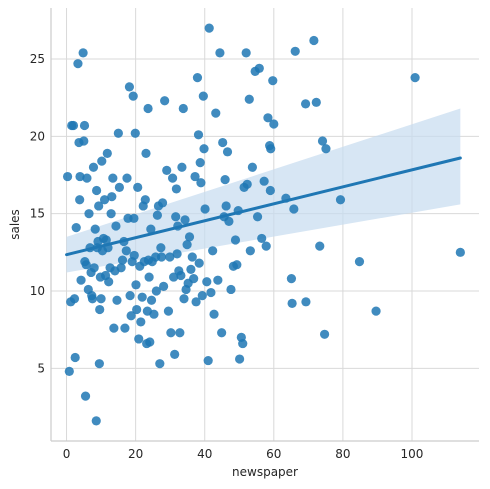 The image size is (490, 489). What do you see at coordinates (15, 224) in the screenshot?
I see `y-axis-label: sales` at bounding box center [15, 224].